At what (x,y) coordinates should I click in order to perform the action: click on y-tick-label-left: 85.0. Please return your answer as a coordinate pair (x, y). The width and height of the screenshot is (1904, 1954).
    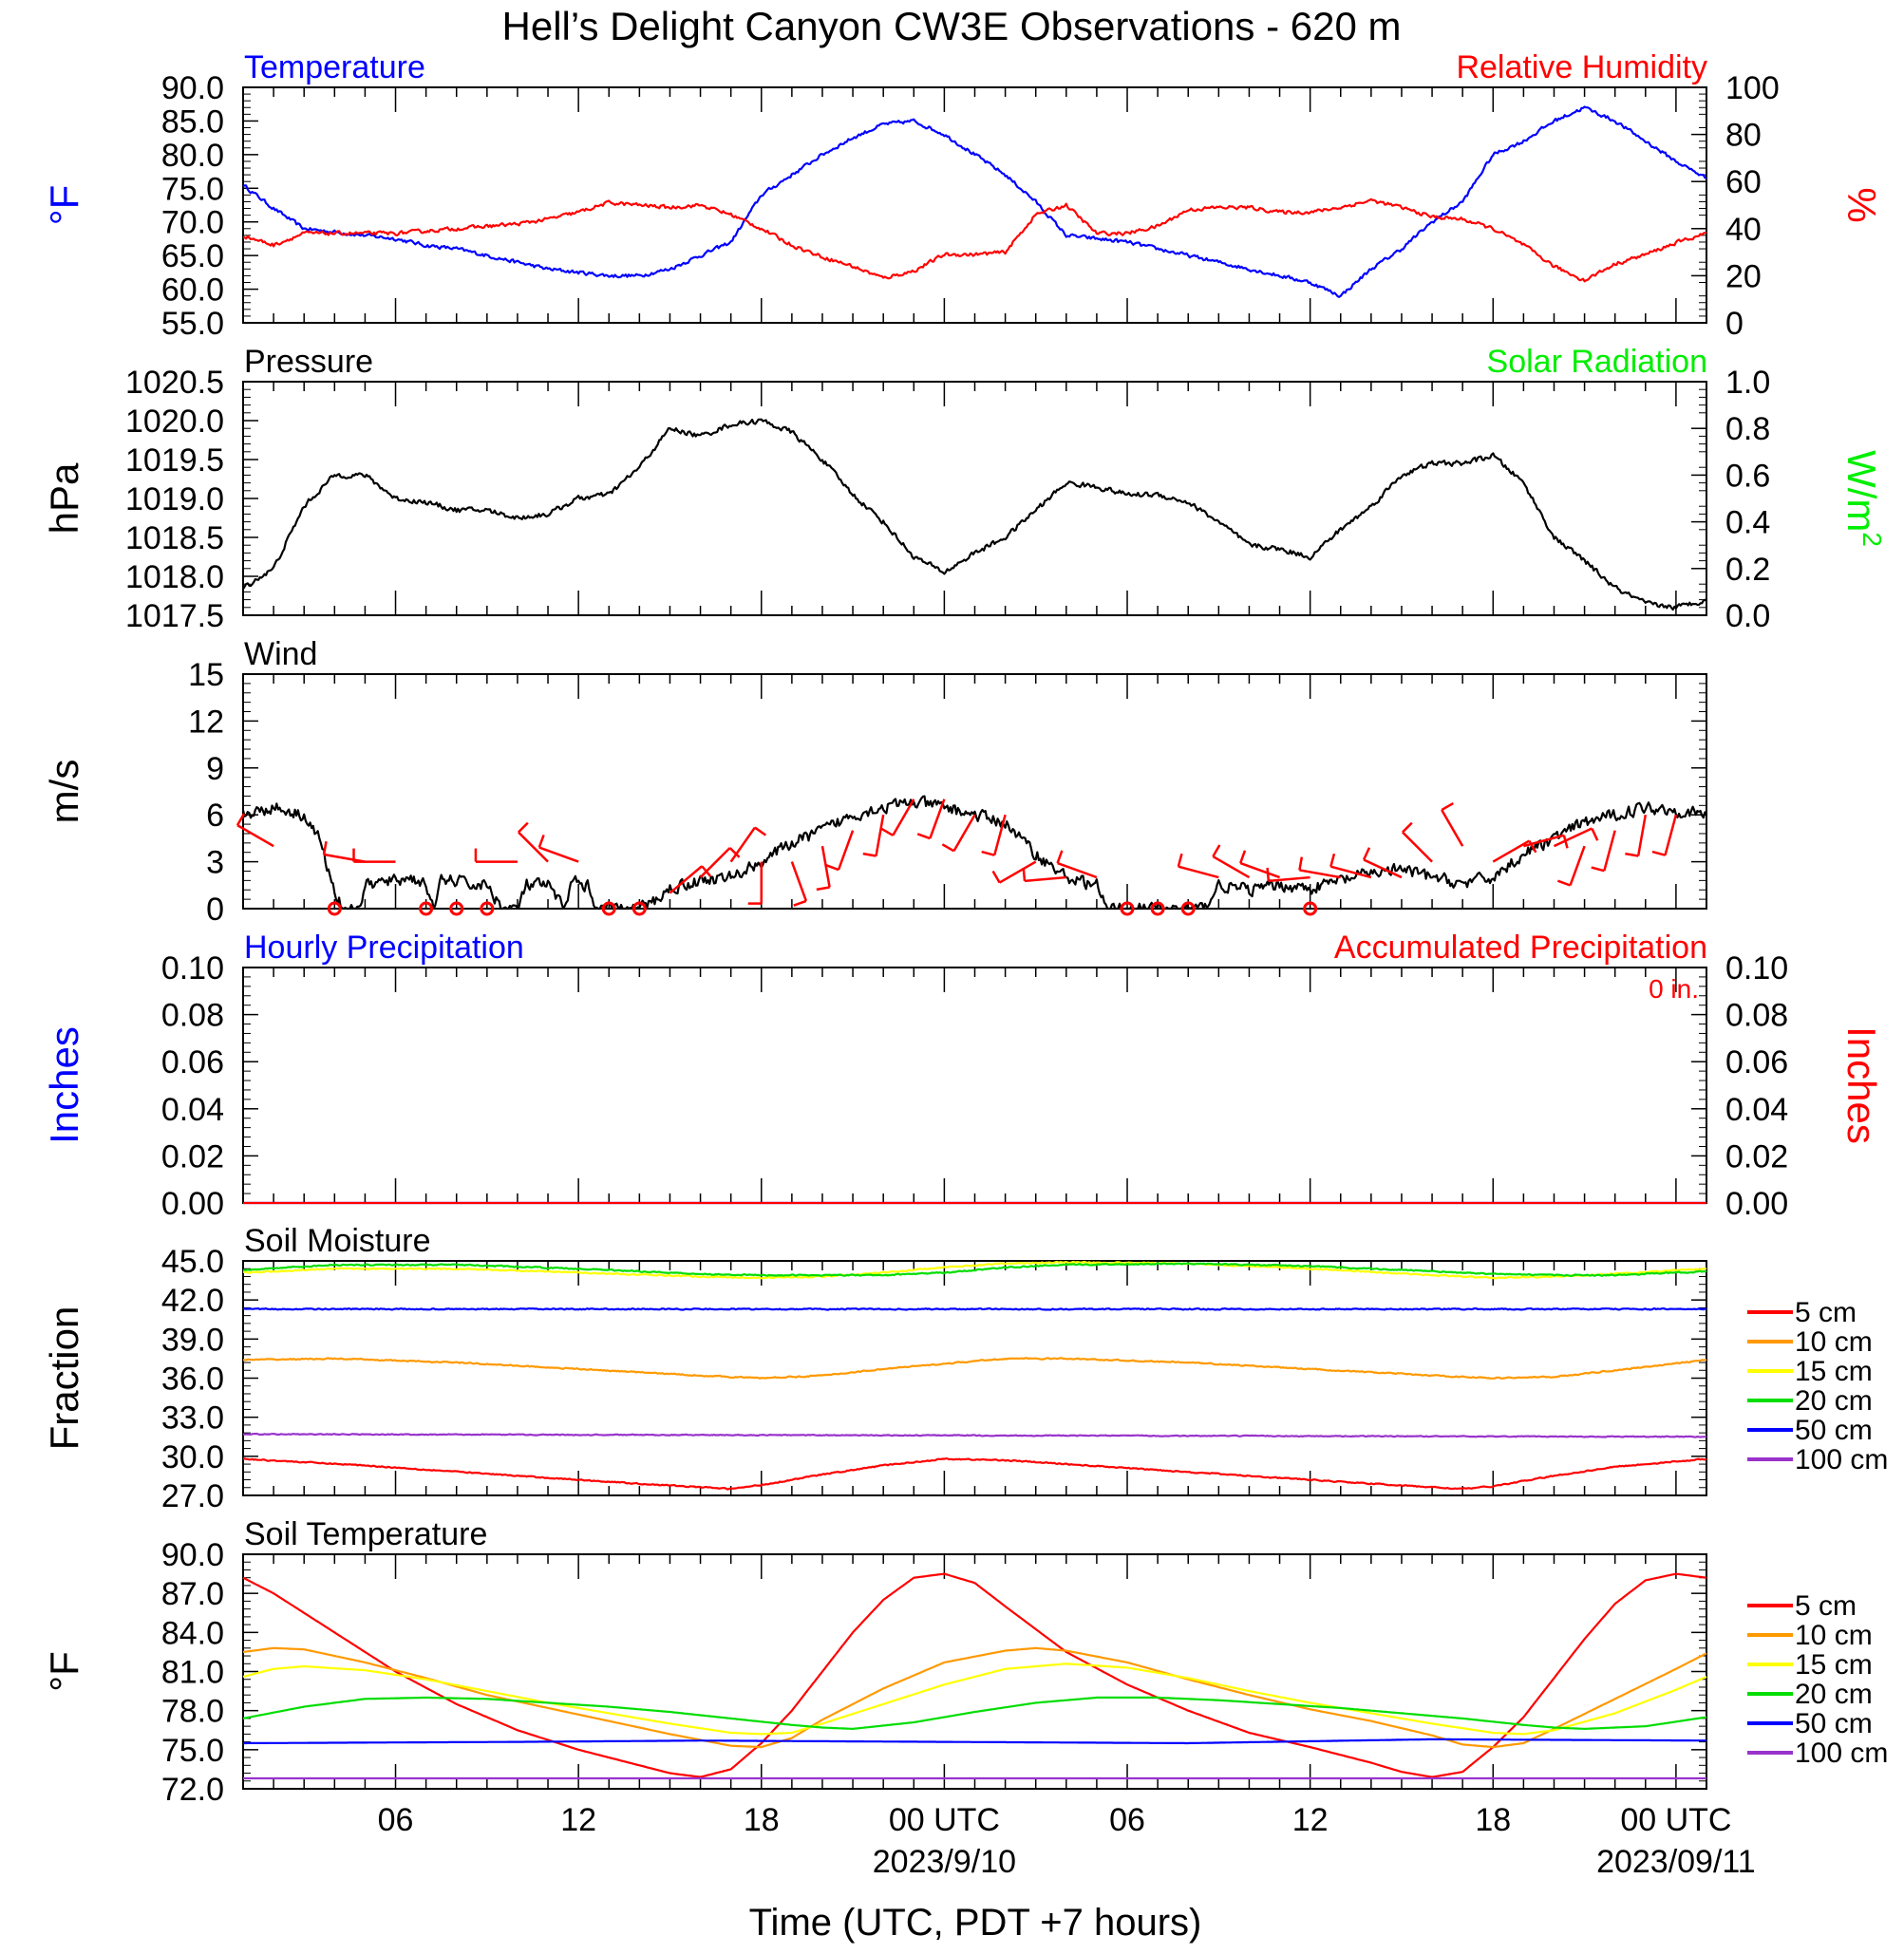
    Looking at the image, I should click on (193, 121).